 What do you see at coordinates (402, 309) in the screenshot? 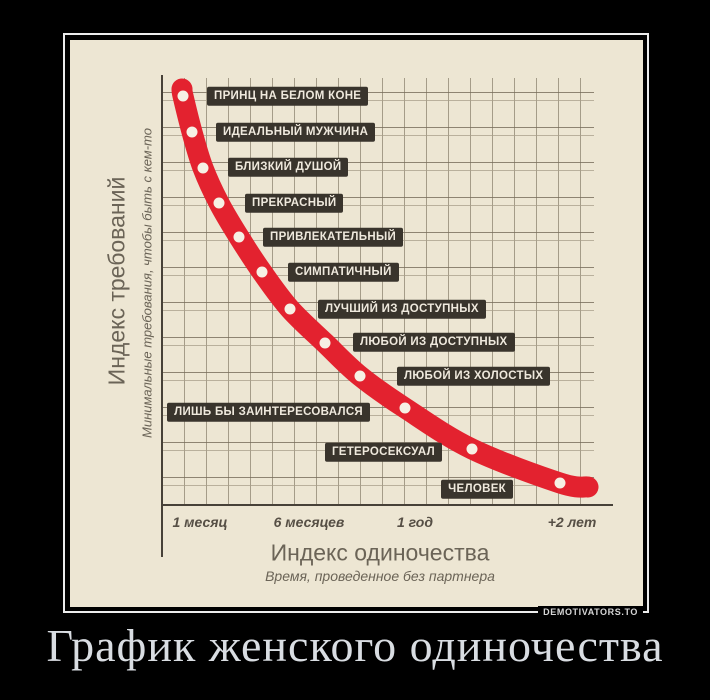
I see `curve-point-label: ЛУЧШИЙ ИЗ ДОСТУПНЫХ` at bounding box center [402, 309].